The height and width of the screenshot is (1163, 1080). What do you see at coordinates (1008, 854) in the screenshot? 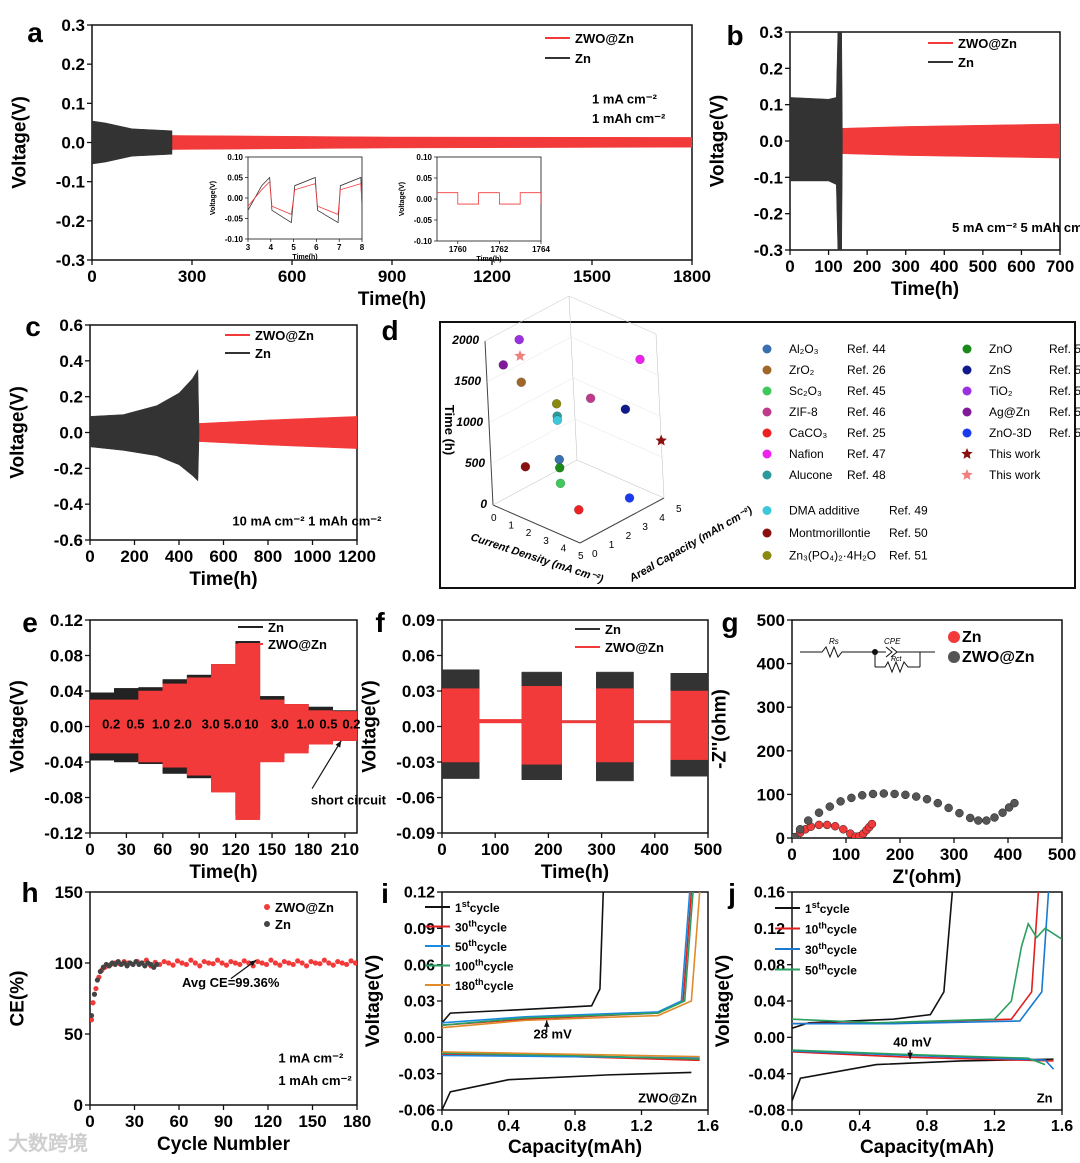
I see `x-tick-label: 400` at bounding box center [1008, 854].